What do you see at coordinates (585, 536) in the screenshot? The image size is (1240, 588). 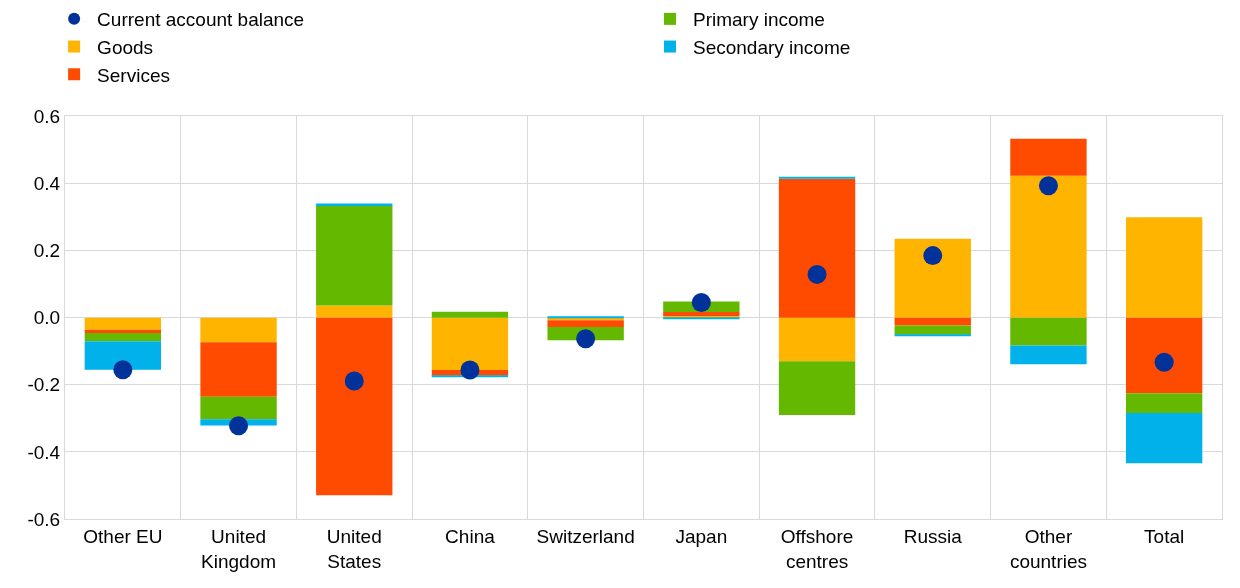 I see `x-tick-label: Switzerland` at bounding box center [585, 536].